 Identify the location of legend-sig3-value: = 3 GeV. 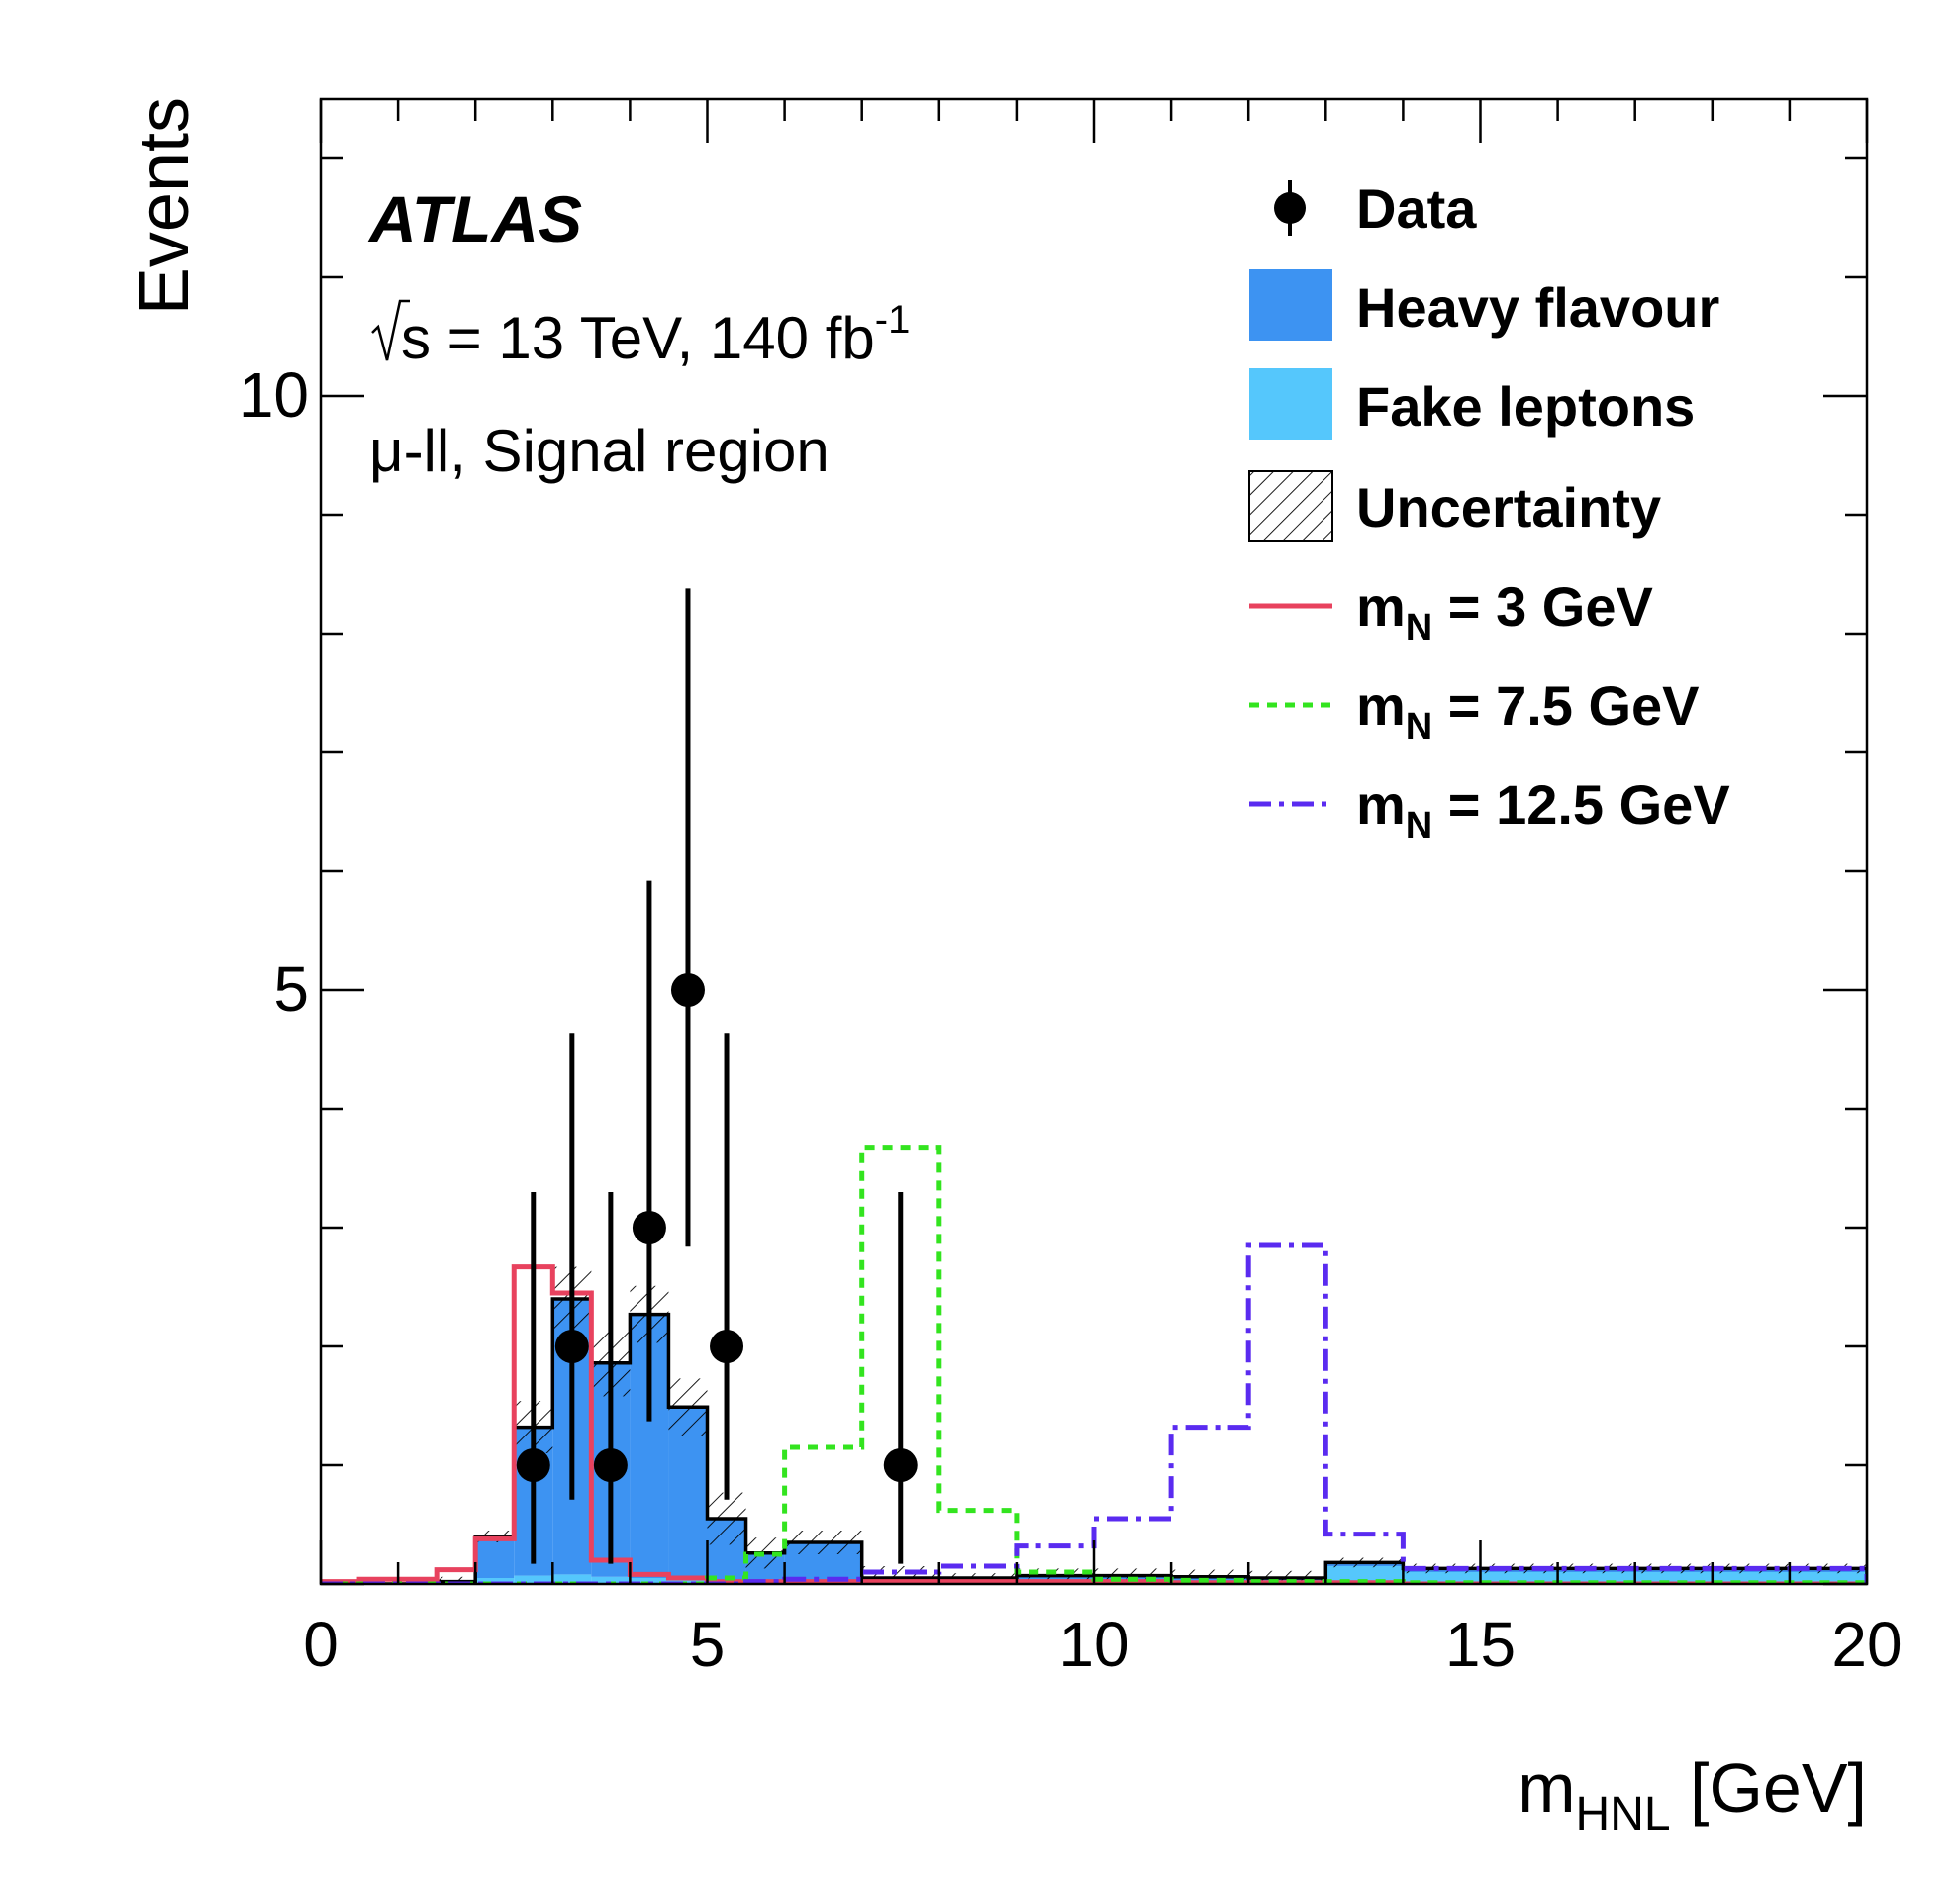
(1542, 607).